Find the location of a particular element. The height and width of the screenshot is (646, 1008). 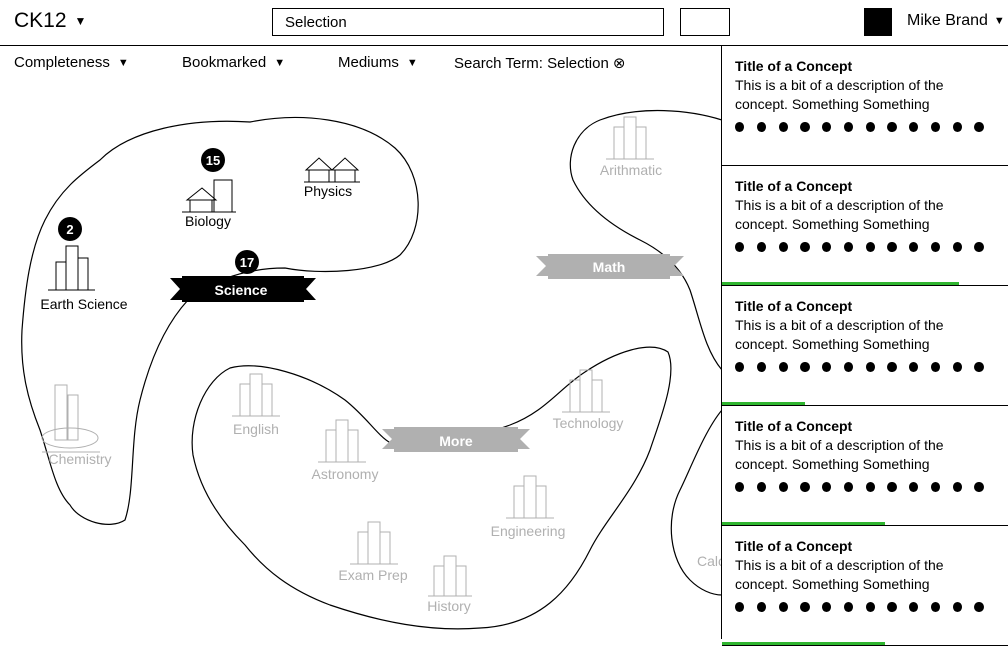

subject-arithmatic: Arithmatic is located at coordinates (631, 147).